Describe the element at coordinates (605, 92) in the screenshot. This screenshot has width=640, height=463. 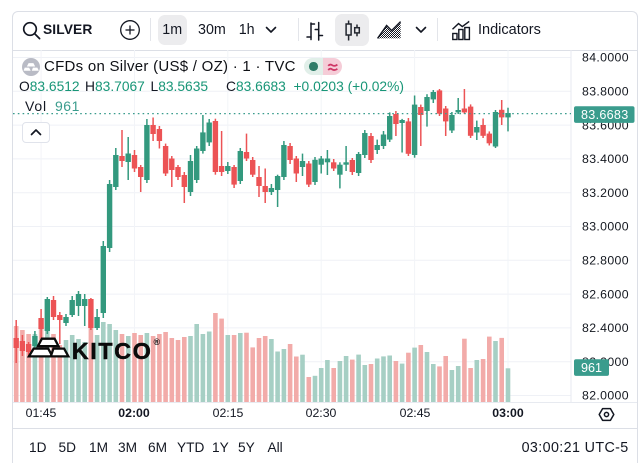
I see `svg-text: 83.8000` at that location.